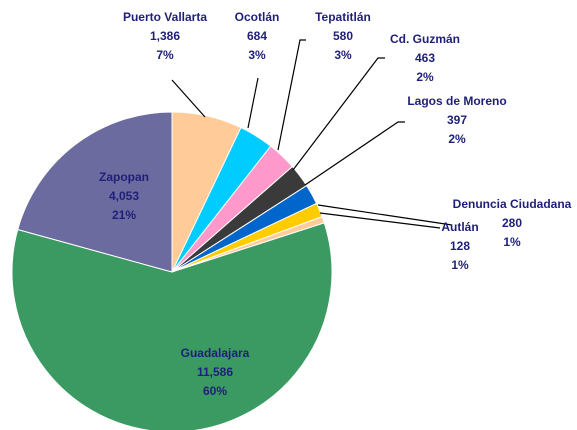 This screenshot has width=577, height=430. I want to click on percent-label: 7%, so click(165, 55).